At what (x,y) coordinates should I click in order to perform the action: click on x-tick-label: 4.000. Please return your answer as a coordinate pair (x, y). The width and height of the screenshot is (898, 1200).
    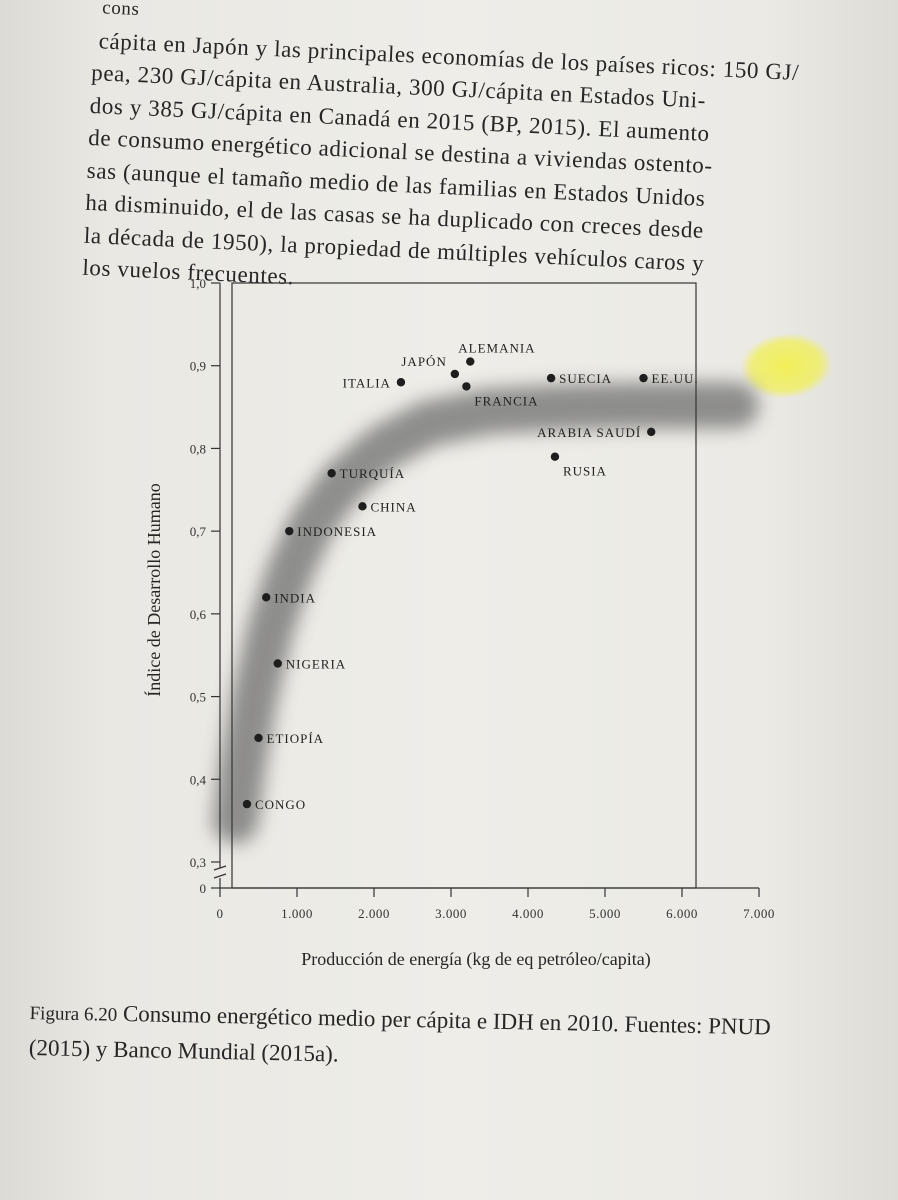
    Looking at the image, I should click on (528, 913).